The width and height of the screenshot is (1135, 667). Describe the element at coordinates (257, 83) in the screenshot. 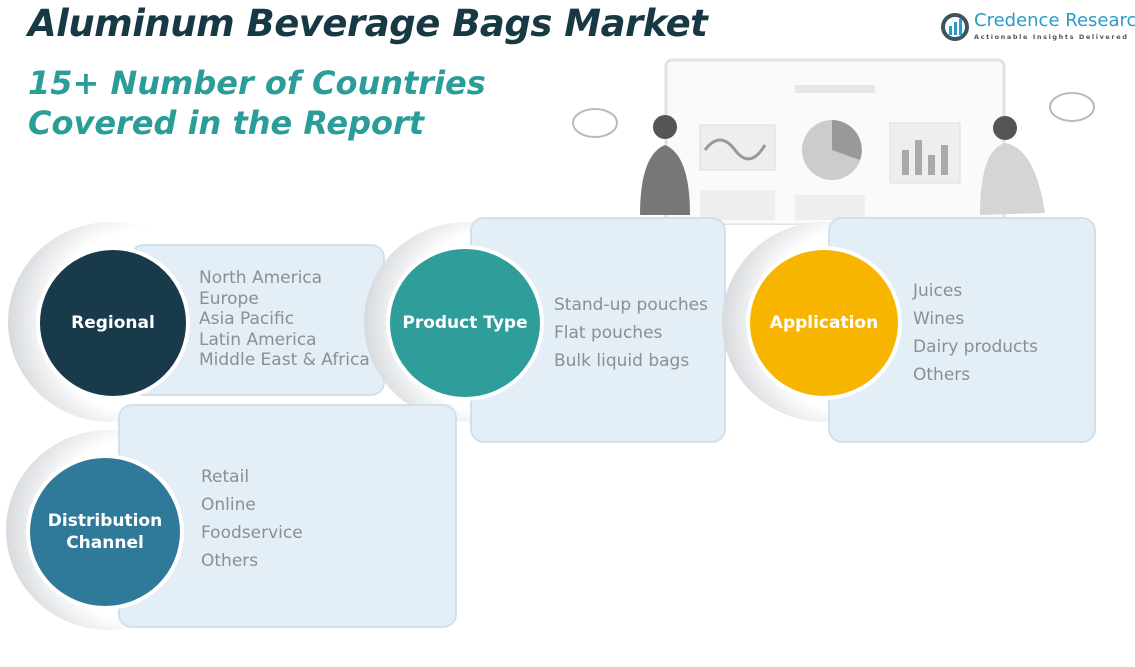

I see `subtitle-line-1: 15+ Number of Countries` at that location.